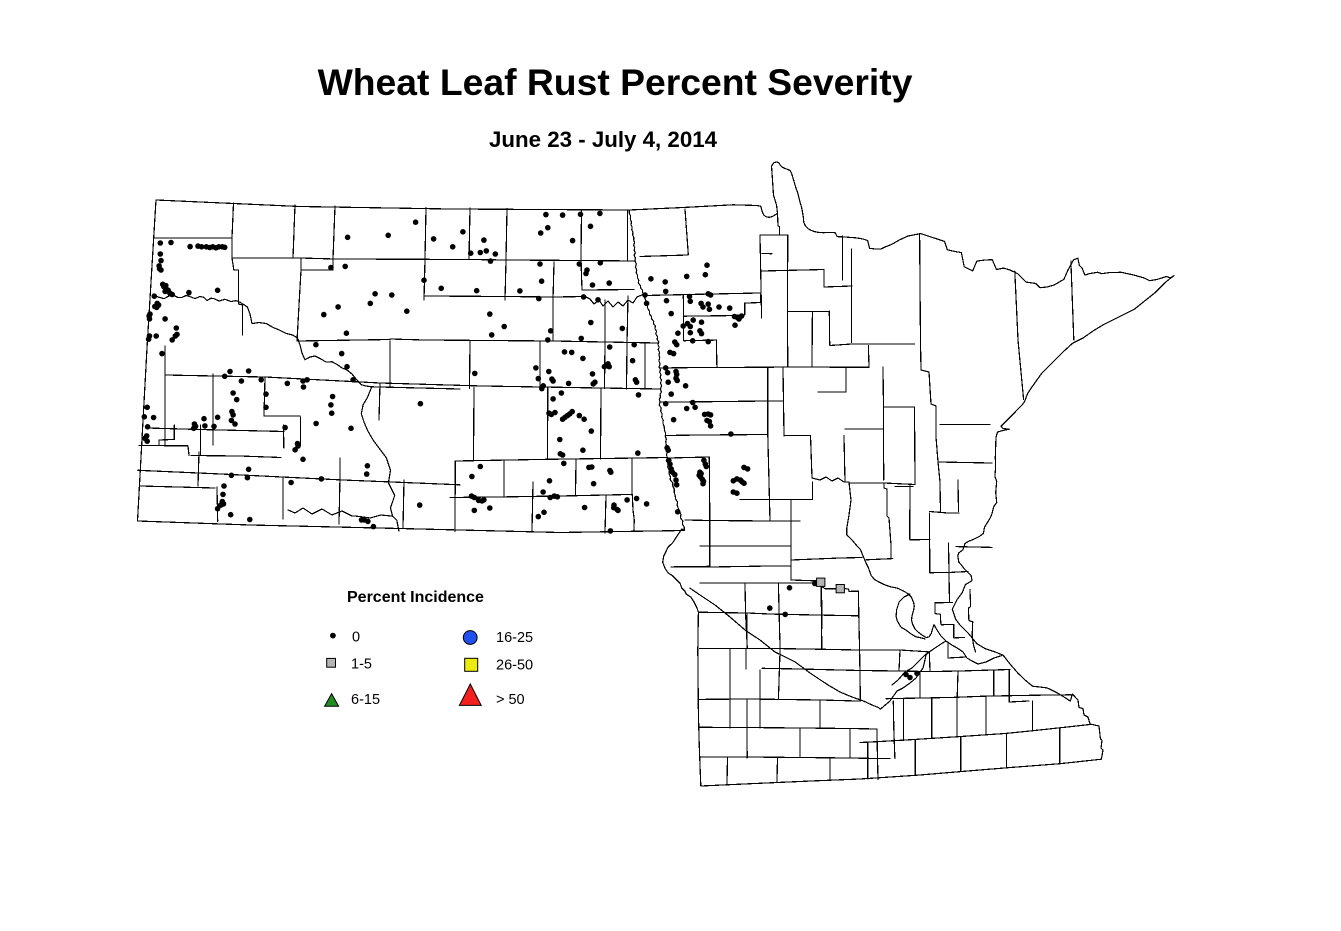  What do you see at coordinates (510, 700) in the screenshot?
I see `svg-text: > 50` at bounding box center [510, 700].